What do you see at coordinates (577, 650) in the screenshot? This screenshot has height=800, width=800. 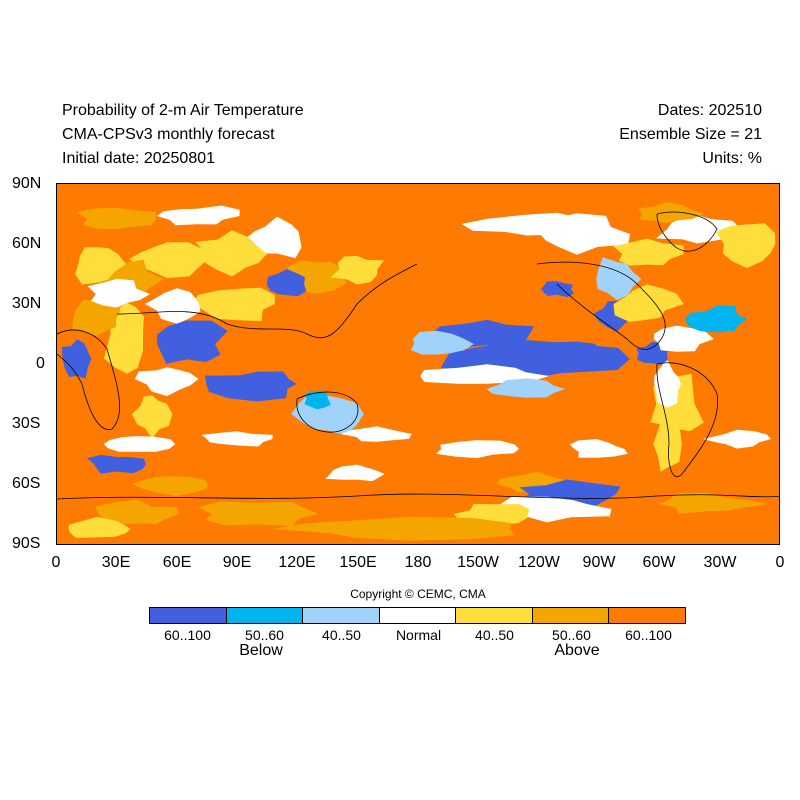 I see `legend-above-label: Above` at bounding box center [577, 650].